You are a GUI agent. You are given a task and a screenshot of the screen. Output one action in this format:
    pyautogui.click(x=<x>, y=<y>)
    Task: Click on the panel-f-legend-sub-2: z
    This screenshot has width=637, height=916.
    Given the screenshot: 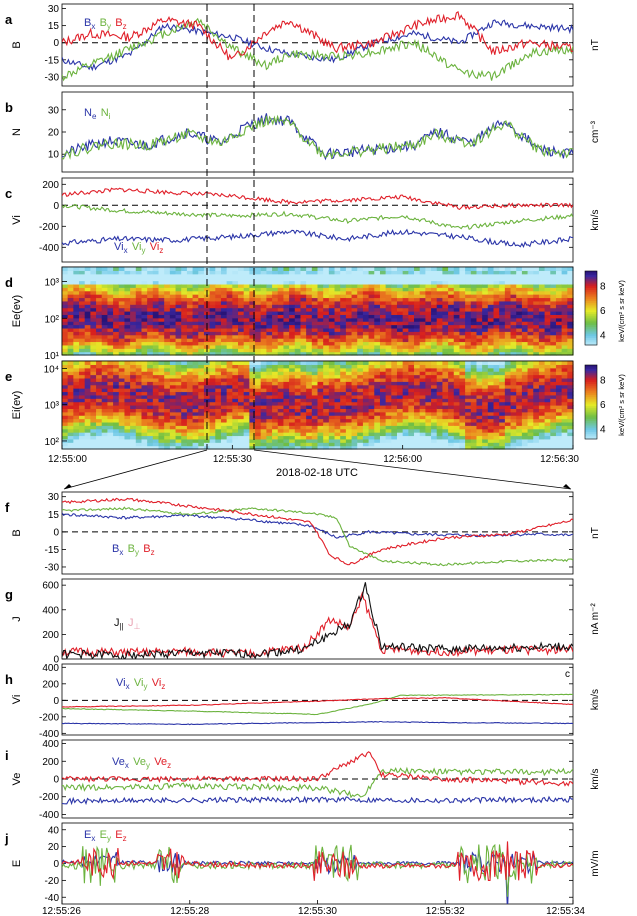 What is the action you would take?
    pyautogui.click(x=153, y=552)
    